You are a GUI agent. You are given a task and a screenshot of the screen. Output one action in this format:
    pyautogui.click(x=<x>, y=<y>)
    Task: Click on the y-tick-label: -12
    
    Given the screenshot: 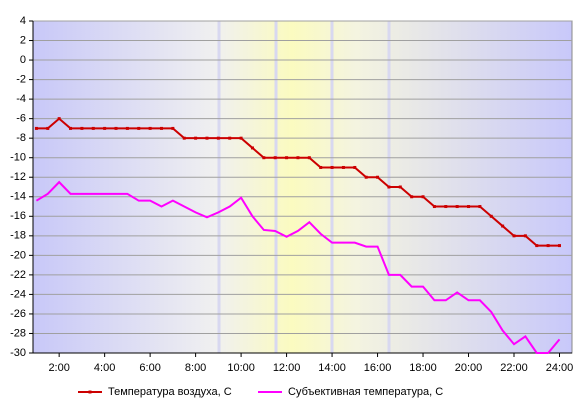 What is the action you would take?
    pyautogui.click(x=18, y=177)
    